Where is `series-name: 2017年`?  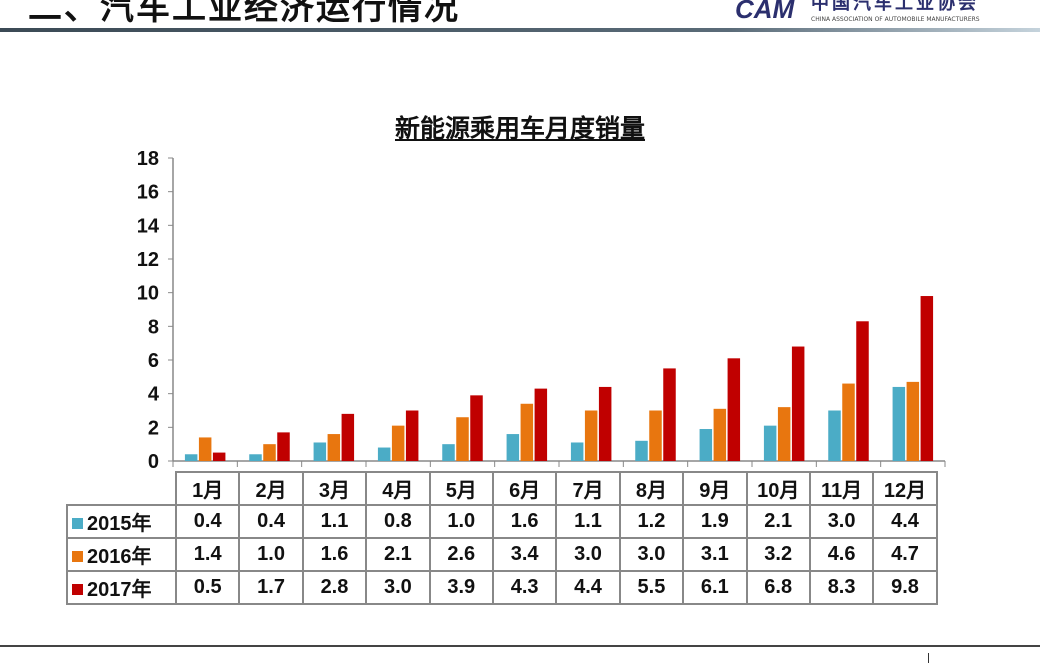 series-name: 2017年 is located at coordinates (119, 590).